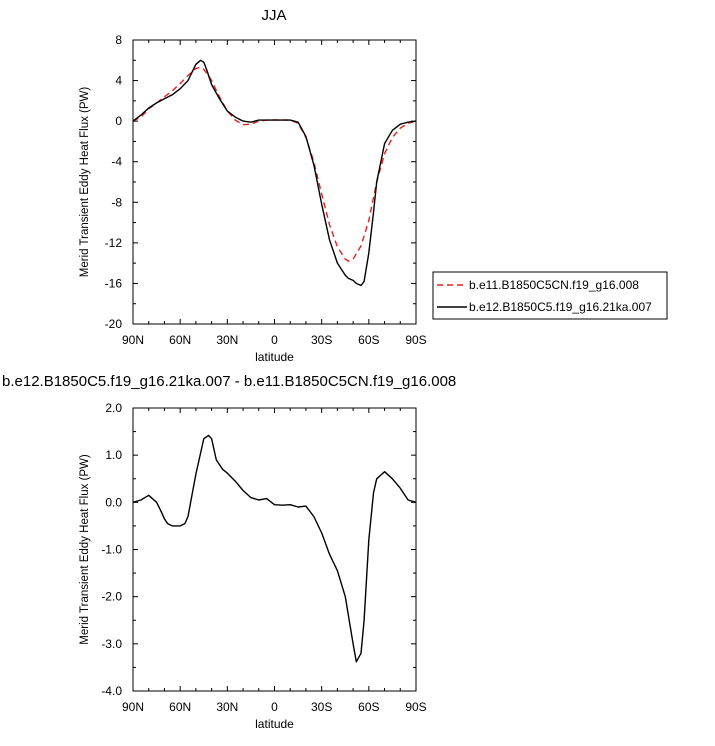 This screenshot has width=715, height=746. What do you see at coordinates (111, 691) in the screenshot?
I see `y-tick-label: -4.0` at bounding box center [111, 691].